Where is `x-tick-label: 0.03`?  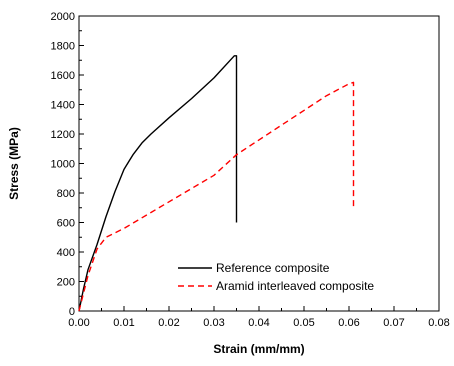 x-tick-label: 0.03 is located at coordinates (213, 323).